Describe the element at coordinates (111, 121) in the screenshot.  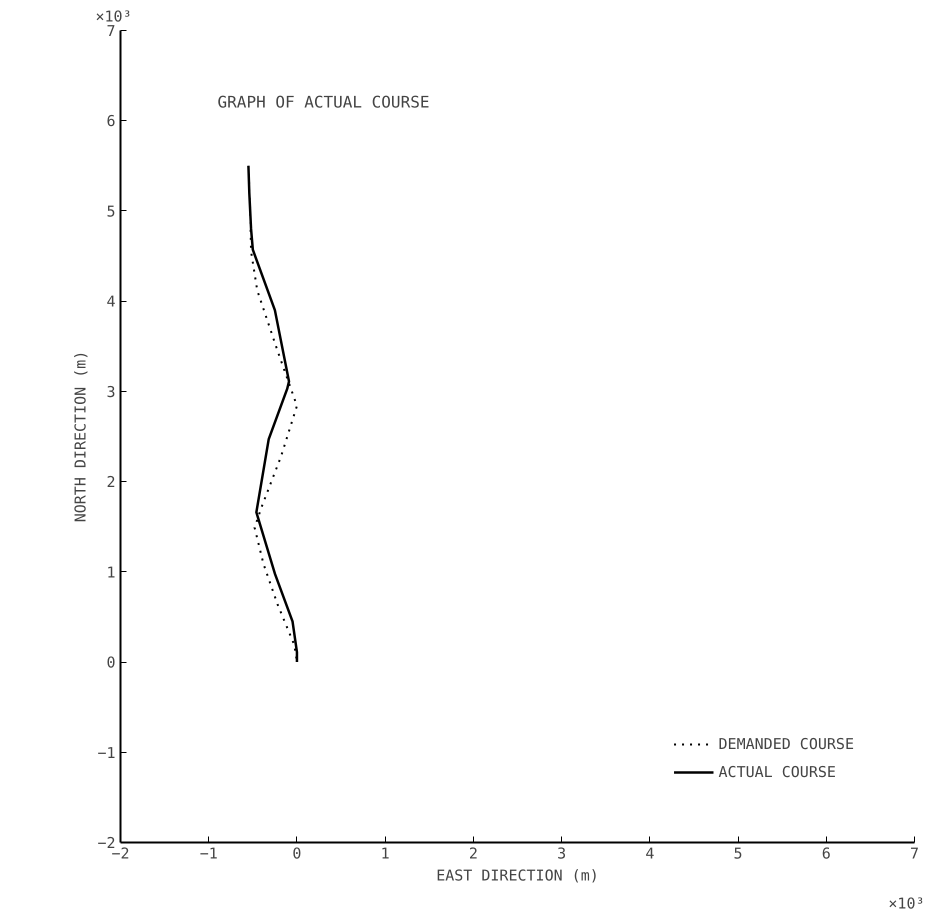
I see `y-tick-label: 6` at that location.